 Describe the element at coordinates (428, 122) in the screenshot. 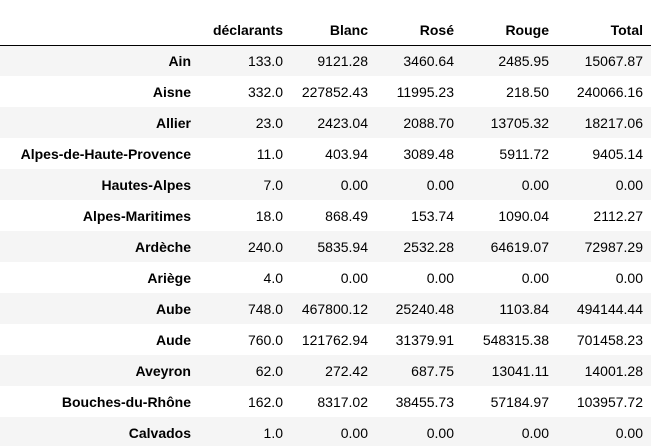

I see `cell-rose: 2088.70` at that location.